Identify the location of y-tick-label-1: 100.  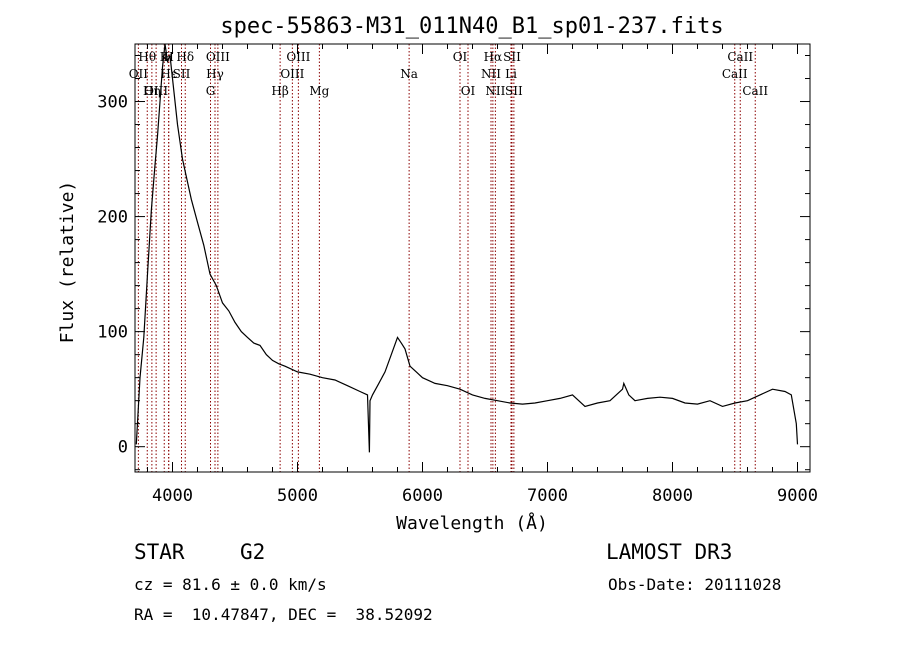
(112, 333).